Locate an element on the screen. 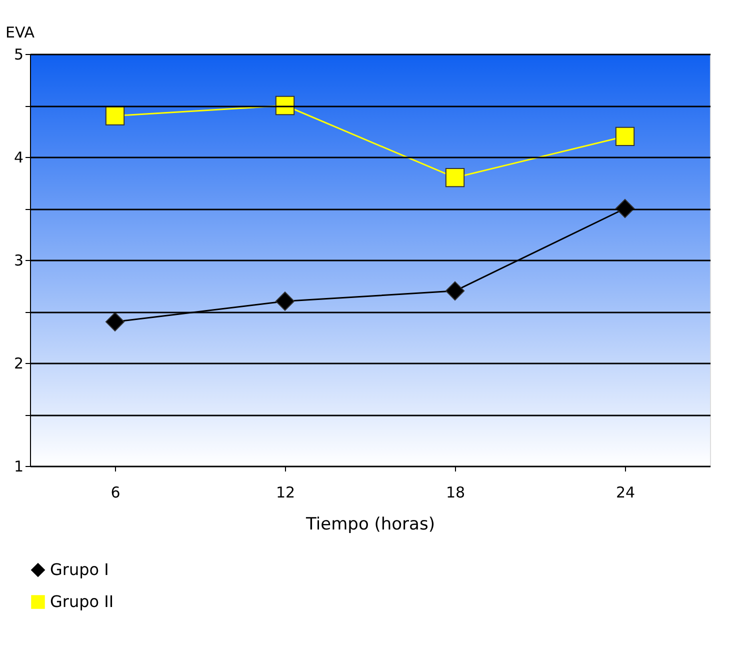 This screenshot has width=747, height=651. y-tick-label: 2 is located at coordinates (19, 363).